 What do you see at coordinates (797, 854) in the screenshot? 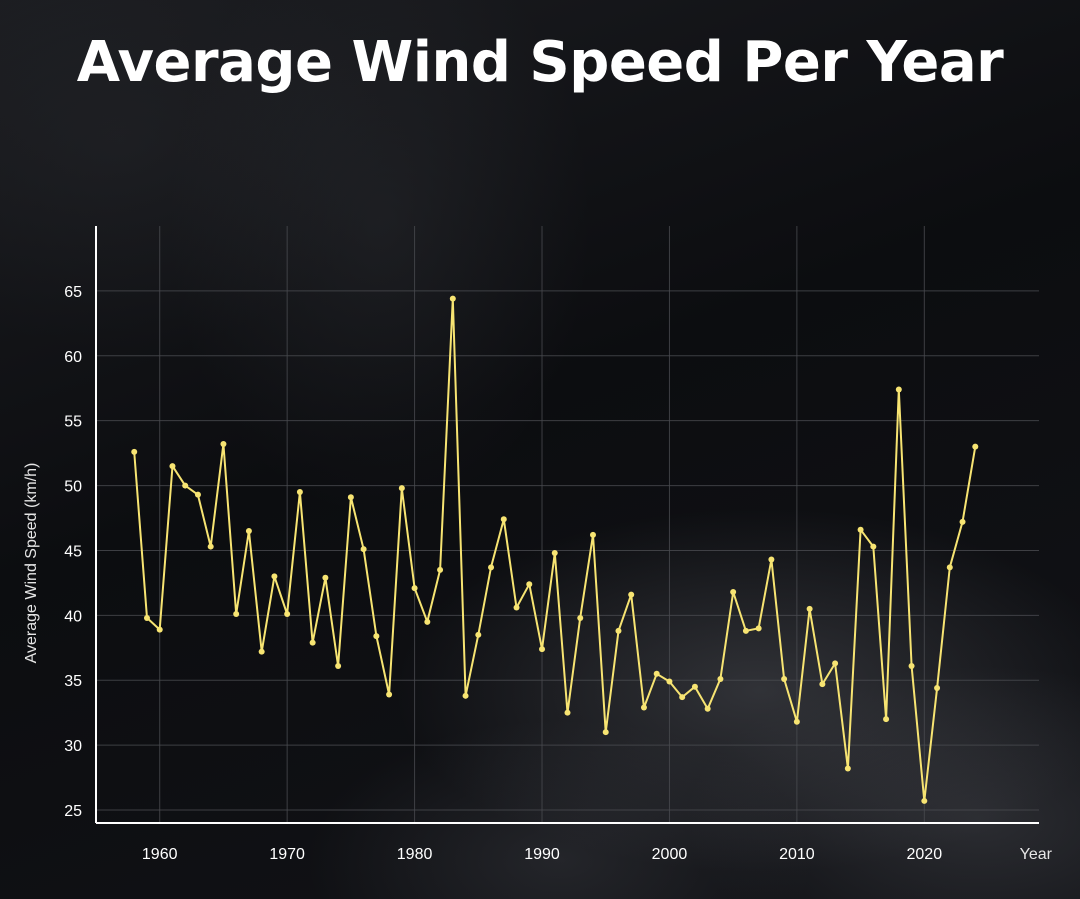
I see `x-tick-label: 2010` at bounding box center [797, 854].